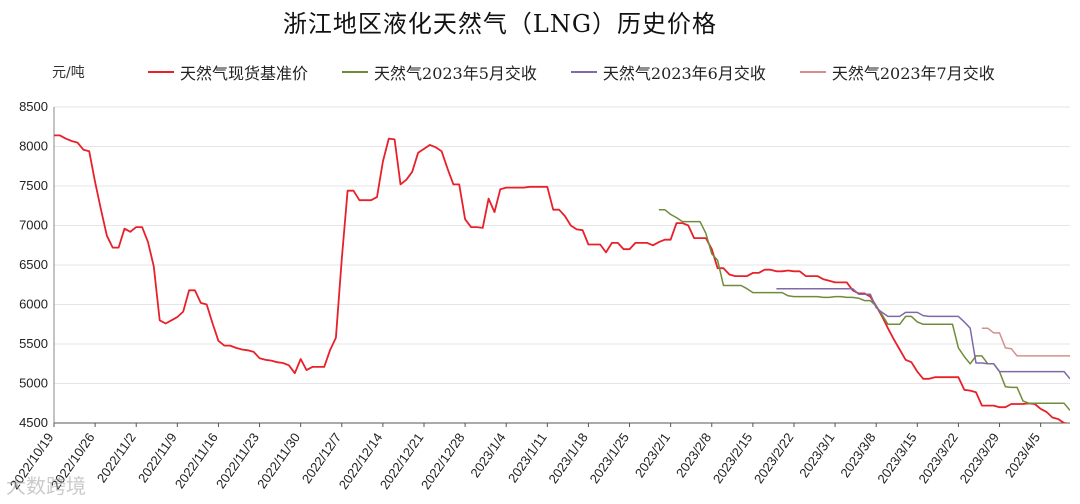 Image resolution: width=1080 pixels, height=504 pixels. I want to click on y-tick-label: 4500, so click(33, 422).